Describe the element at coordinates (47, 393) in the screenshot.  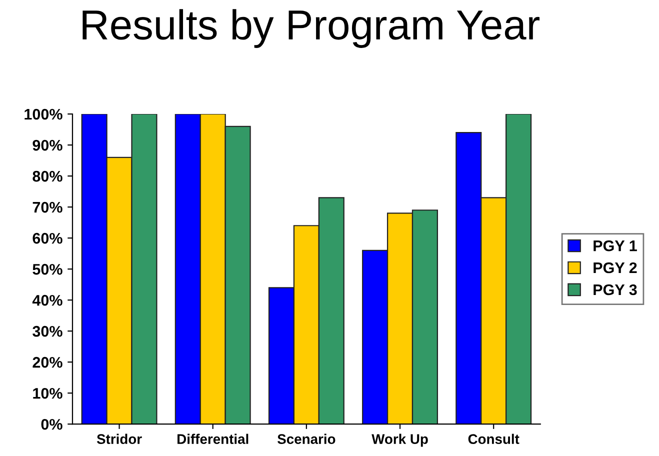
I see `y-tick-label: 10%` at that location.